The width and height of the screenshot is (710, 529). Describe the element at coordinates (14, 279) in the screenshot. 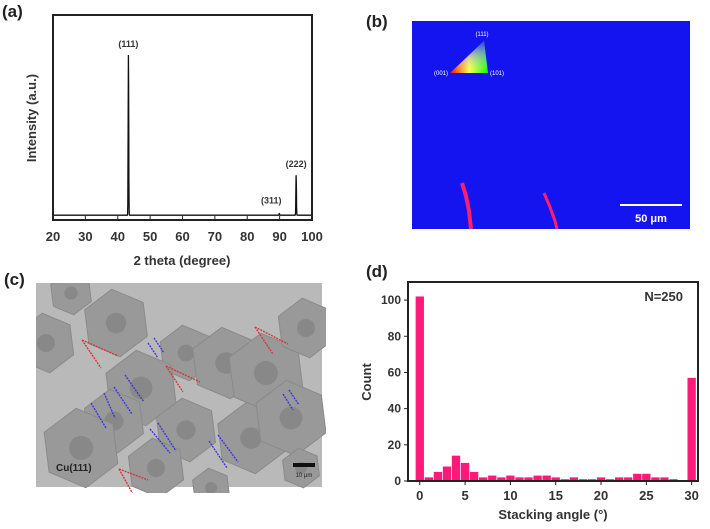

I see `panel-label-c: (c)` at that location.